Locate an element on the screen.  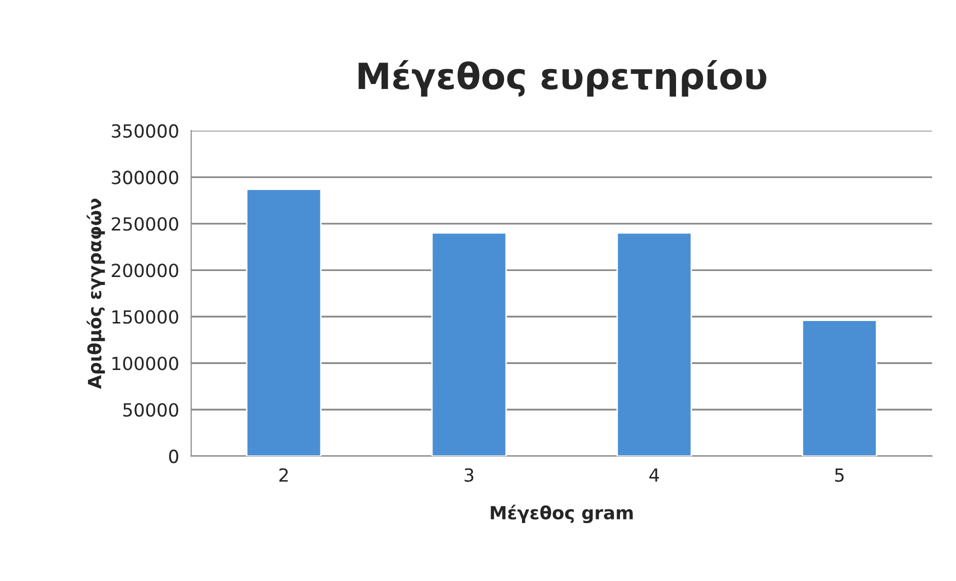
x-tick-label: 2 is located at coordinates (283, 475).